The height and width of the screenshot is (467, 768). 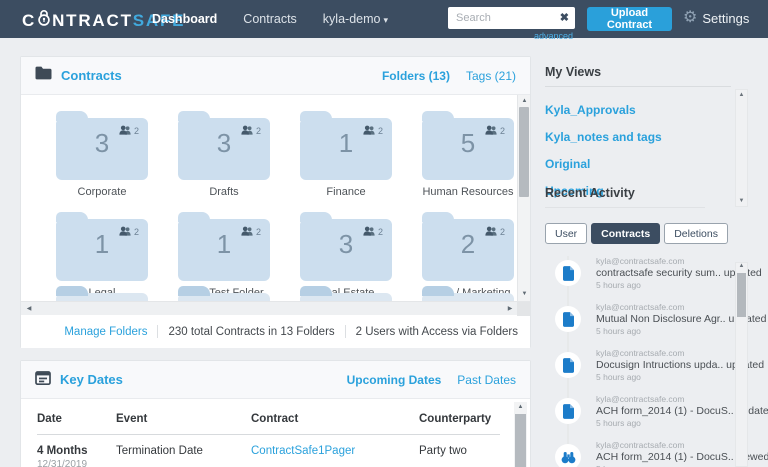 I want to click on activity-title: contractsafe security sum.. updated, so click(x=679, y=273).